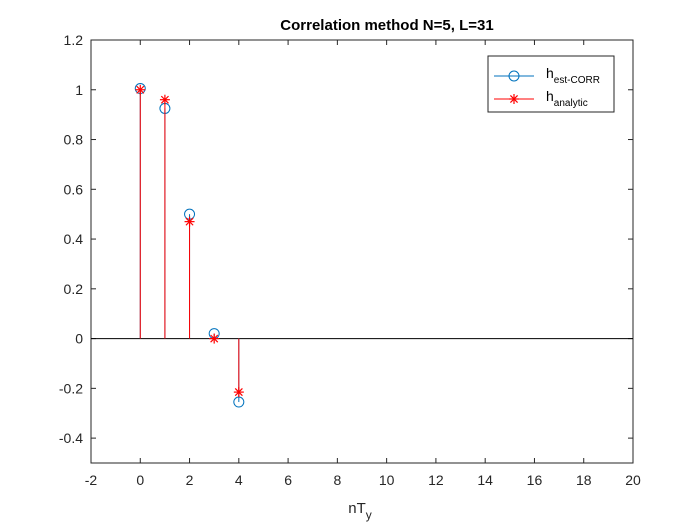 The width and height of the screenshot is (700, 525). Describe the element at coordinates (189, 241) in the screenshot. I see `series-analytic` at that location.